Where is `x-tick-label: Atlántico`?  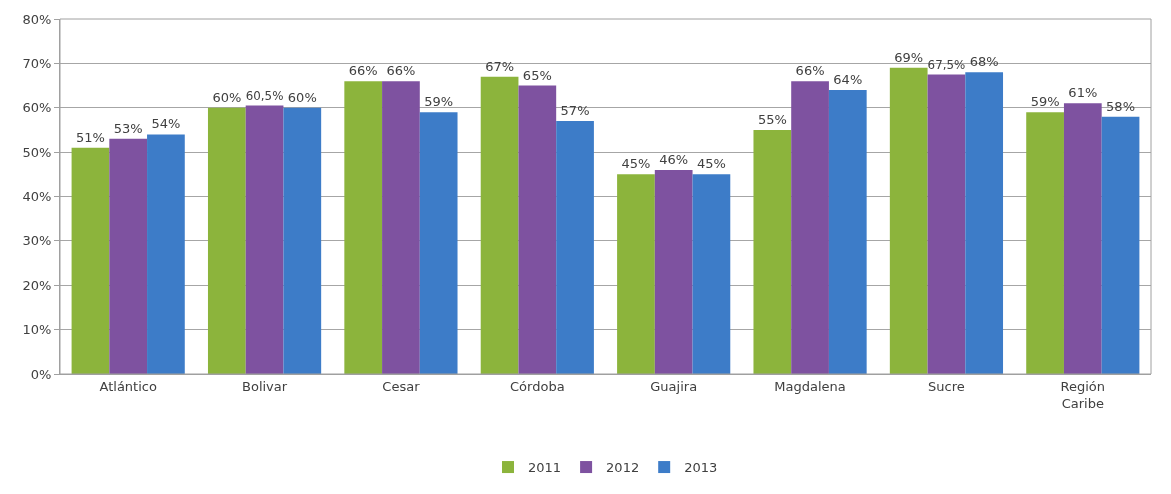 x-tick-label: Atlántico is located at coordinates (128, 386).